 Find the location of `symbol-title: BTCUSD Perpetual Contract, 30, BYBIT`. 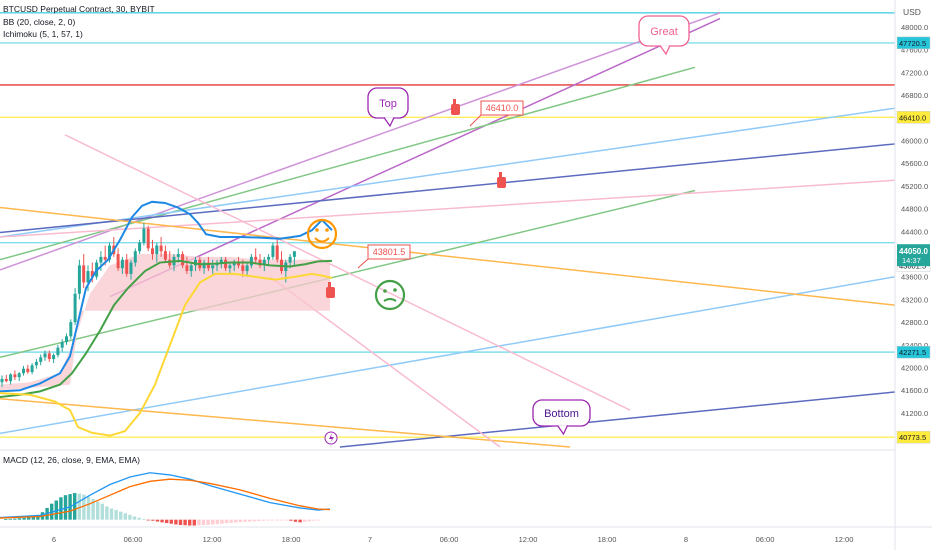

symbol-title: BTCUSD Perpetual Contract, 30, BYBIT is located at coordinates (79, 9).